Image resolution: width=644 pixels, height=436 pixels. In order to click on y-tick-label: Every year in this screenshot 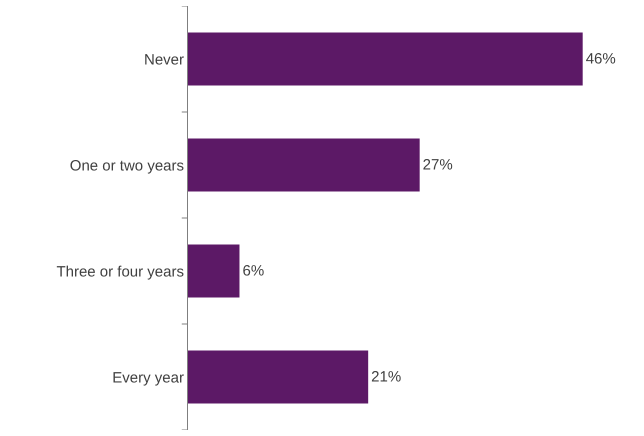, I will do `click(148, 377)`.